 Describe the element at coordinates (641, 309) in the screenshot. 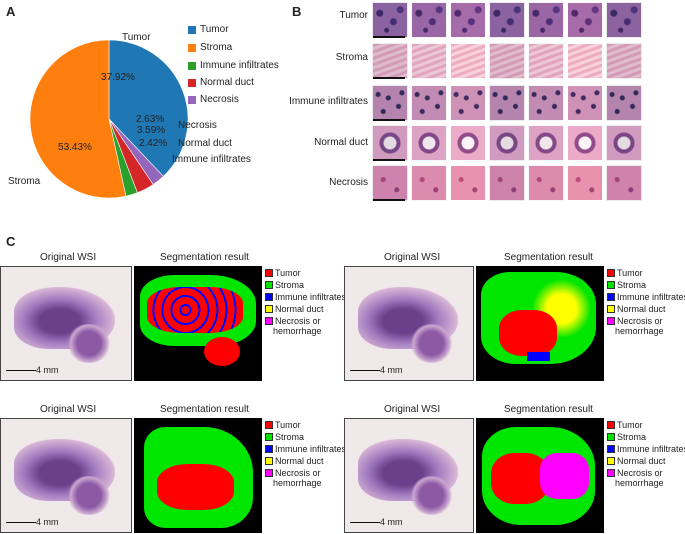

I see `seg-legend-label: Normal duct` at that location.